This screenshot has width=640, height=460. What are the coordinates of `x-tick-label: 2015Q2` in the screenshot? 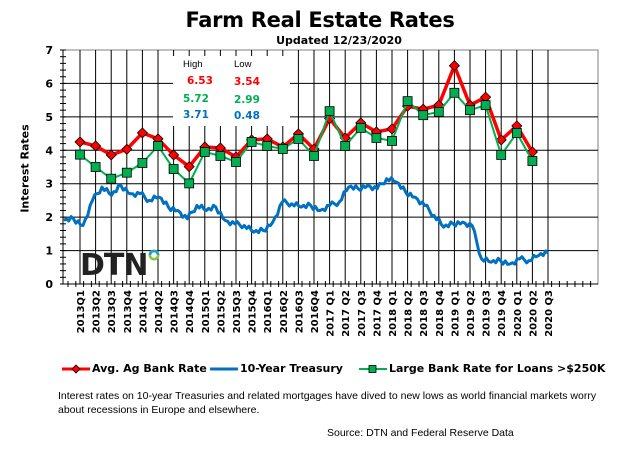 It's located at (221, 311).